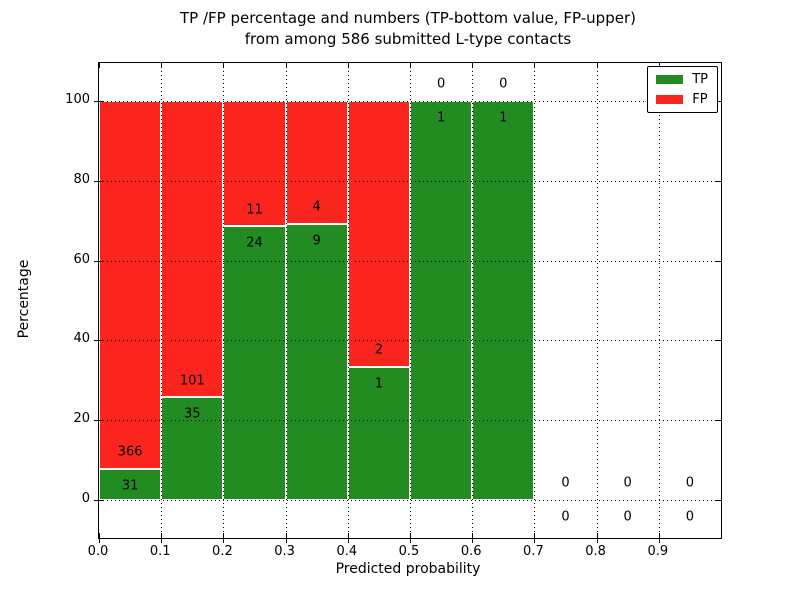  What do you see at coordinates (471, 551) in the screenshot?
I see `x-tick-label: 0.6` at bounding box center [471, 551].